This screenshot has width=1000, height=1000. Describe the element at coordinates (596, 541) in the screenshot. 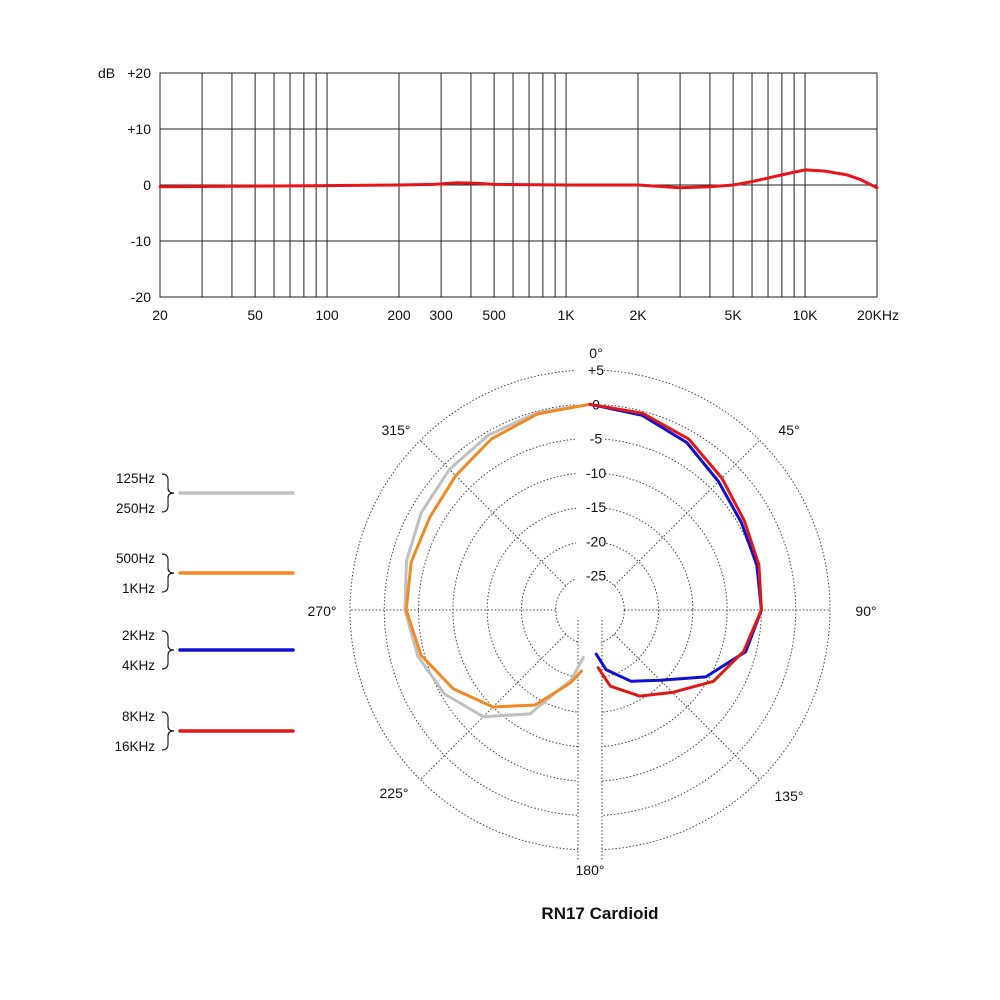

I see `ring-label: -20` at that location.